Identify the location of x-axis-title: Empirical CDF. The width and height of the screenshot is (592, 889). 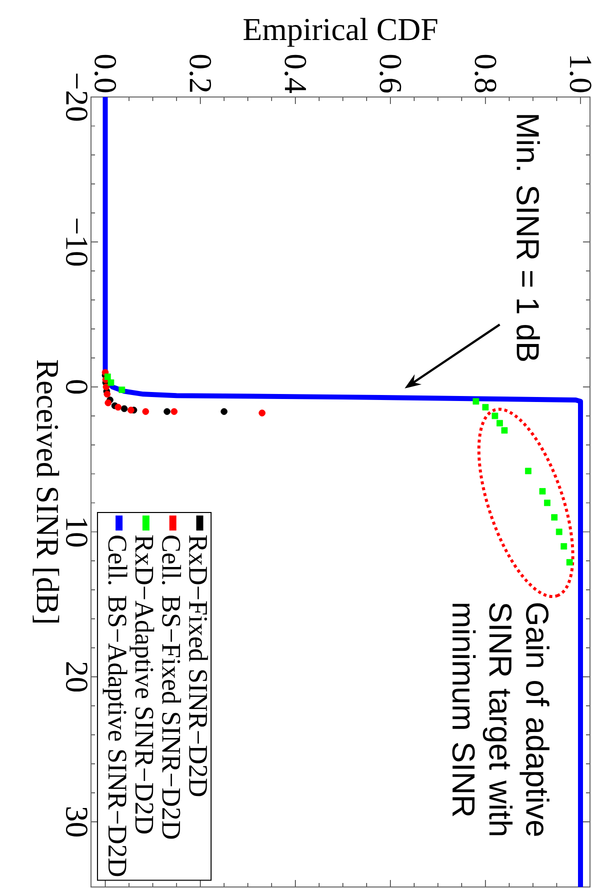
(341, 32).